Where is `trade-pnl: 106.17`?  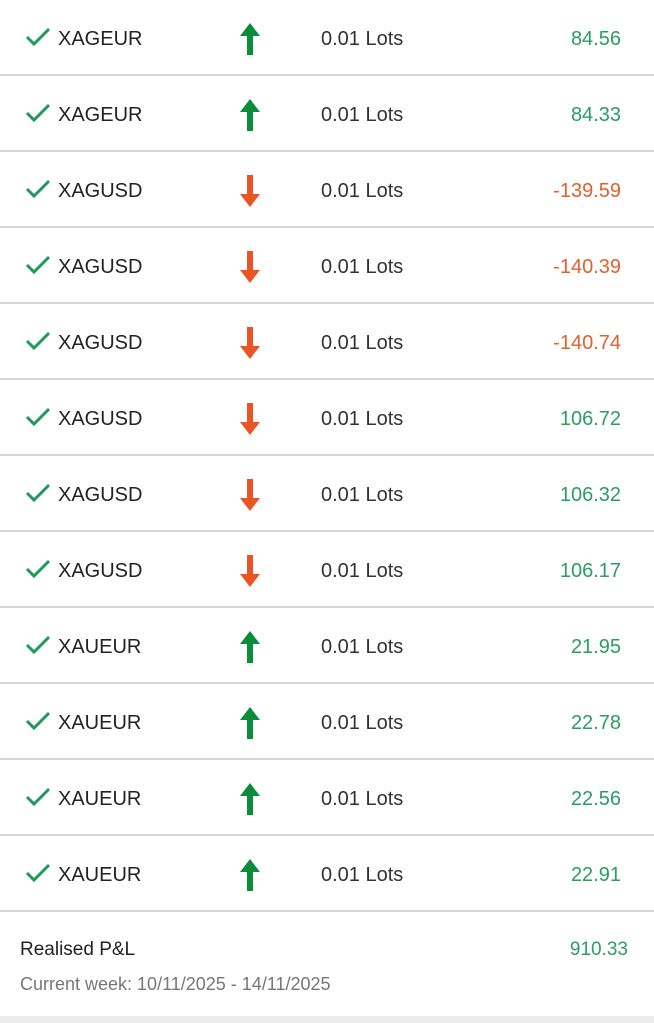
trade-pnl: 106.17 is located at coordinates (590, 571).